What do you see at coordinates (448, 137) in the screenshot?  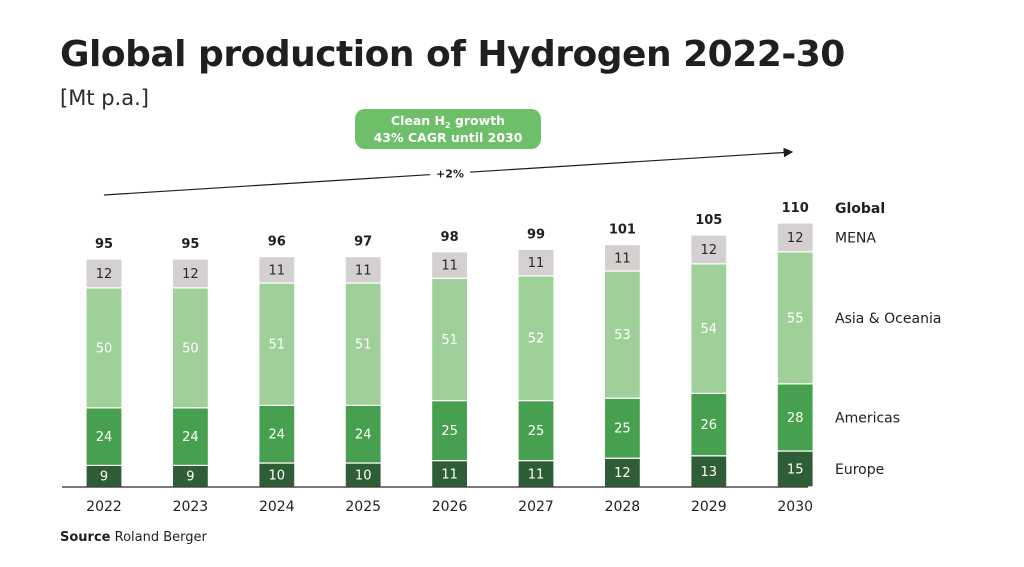 I see `cagr-badge-line2: 43% CAGR until 2030` at bounding box center [448, 137].